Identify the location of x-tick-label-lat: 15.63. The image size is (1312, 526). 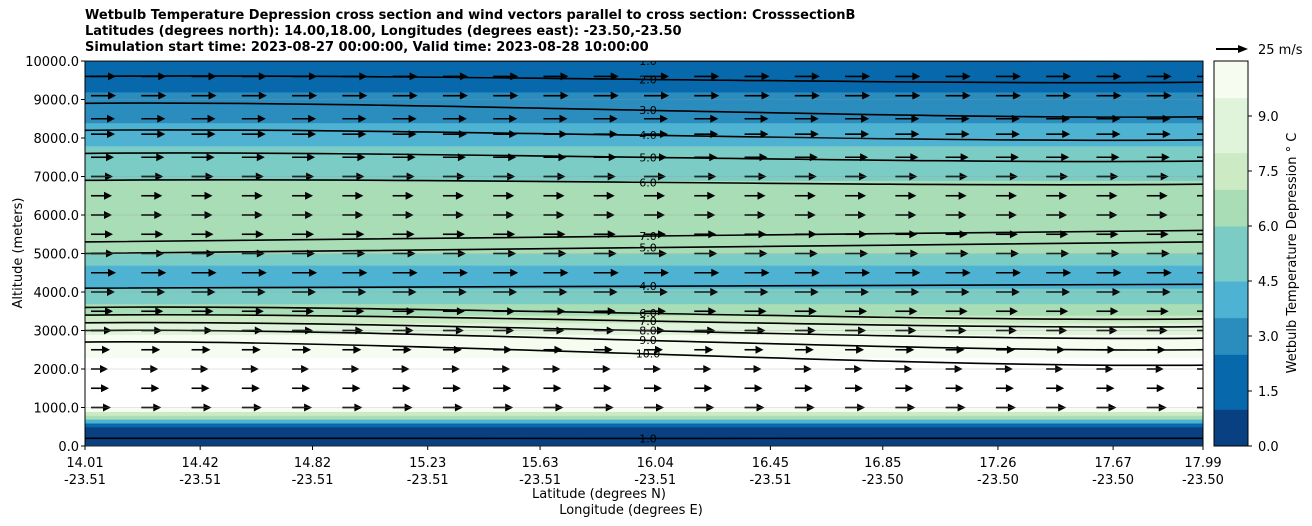
(539, 463).